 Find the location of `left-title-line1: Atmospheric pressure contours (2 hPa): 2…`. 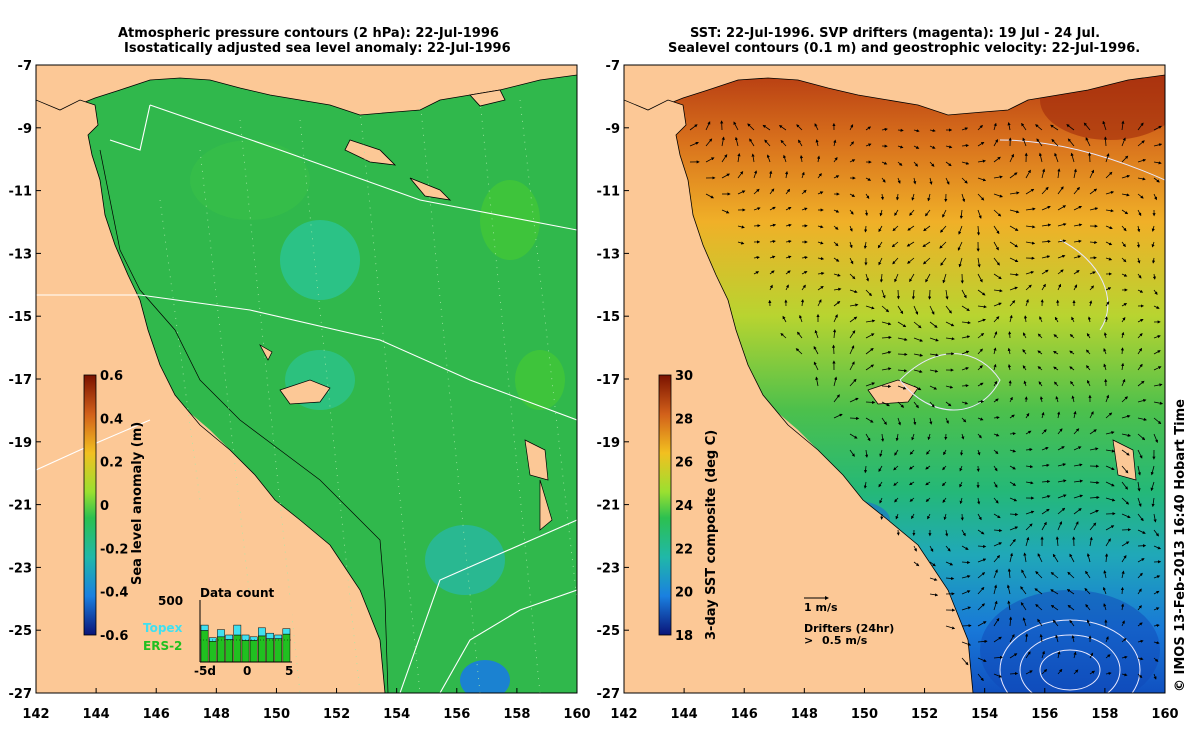

left-title-line1: Atmospheric pressure contours (2 hPa): 2… is located at coordinates (308, 33).